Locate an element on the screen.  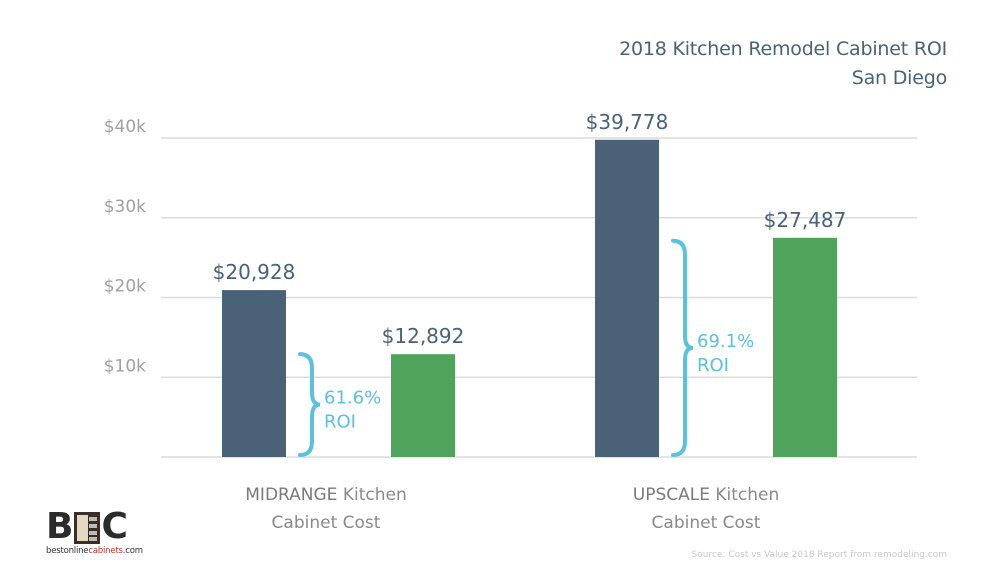
chart-subtitle: San Diego is located at coordinates (899, 78).